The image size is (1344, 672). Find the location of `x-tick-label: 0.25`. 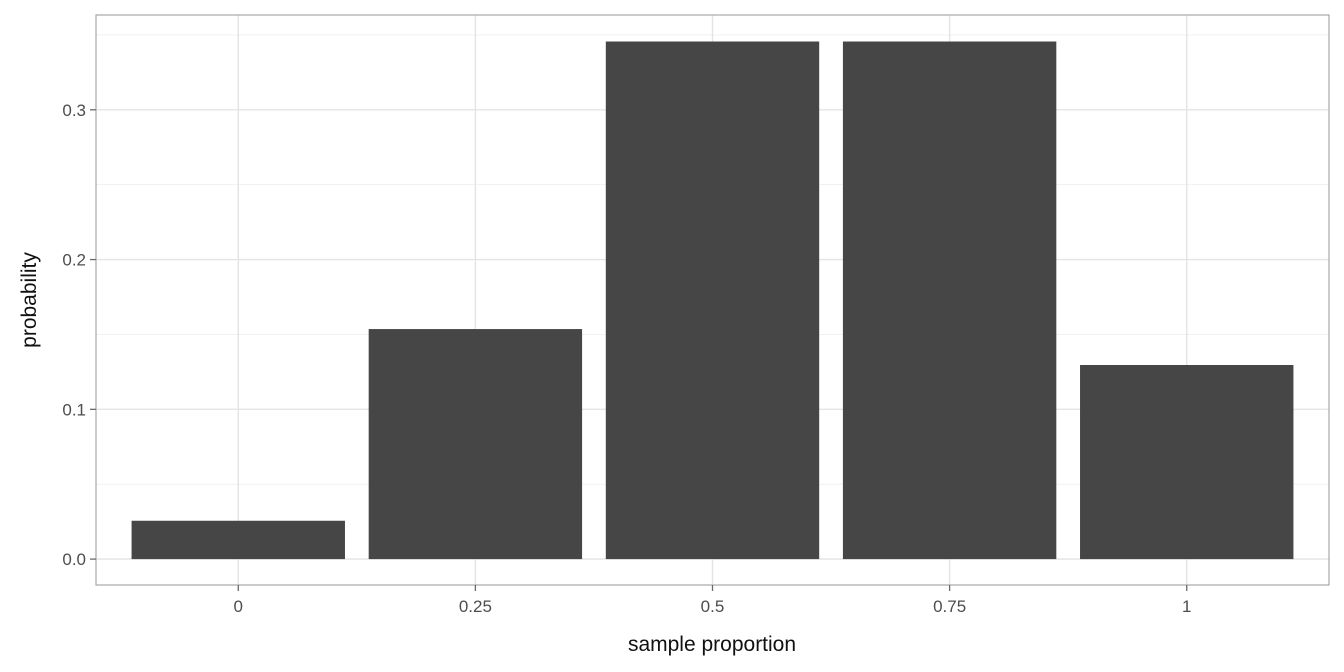

x-tick-label: 0.25 is located at coordinates (475, 606).